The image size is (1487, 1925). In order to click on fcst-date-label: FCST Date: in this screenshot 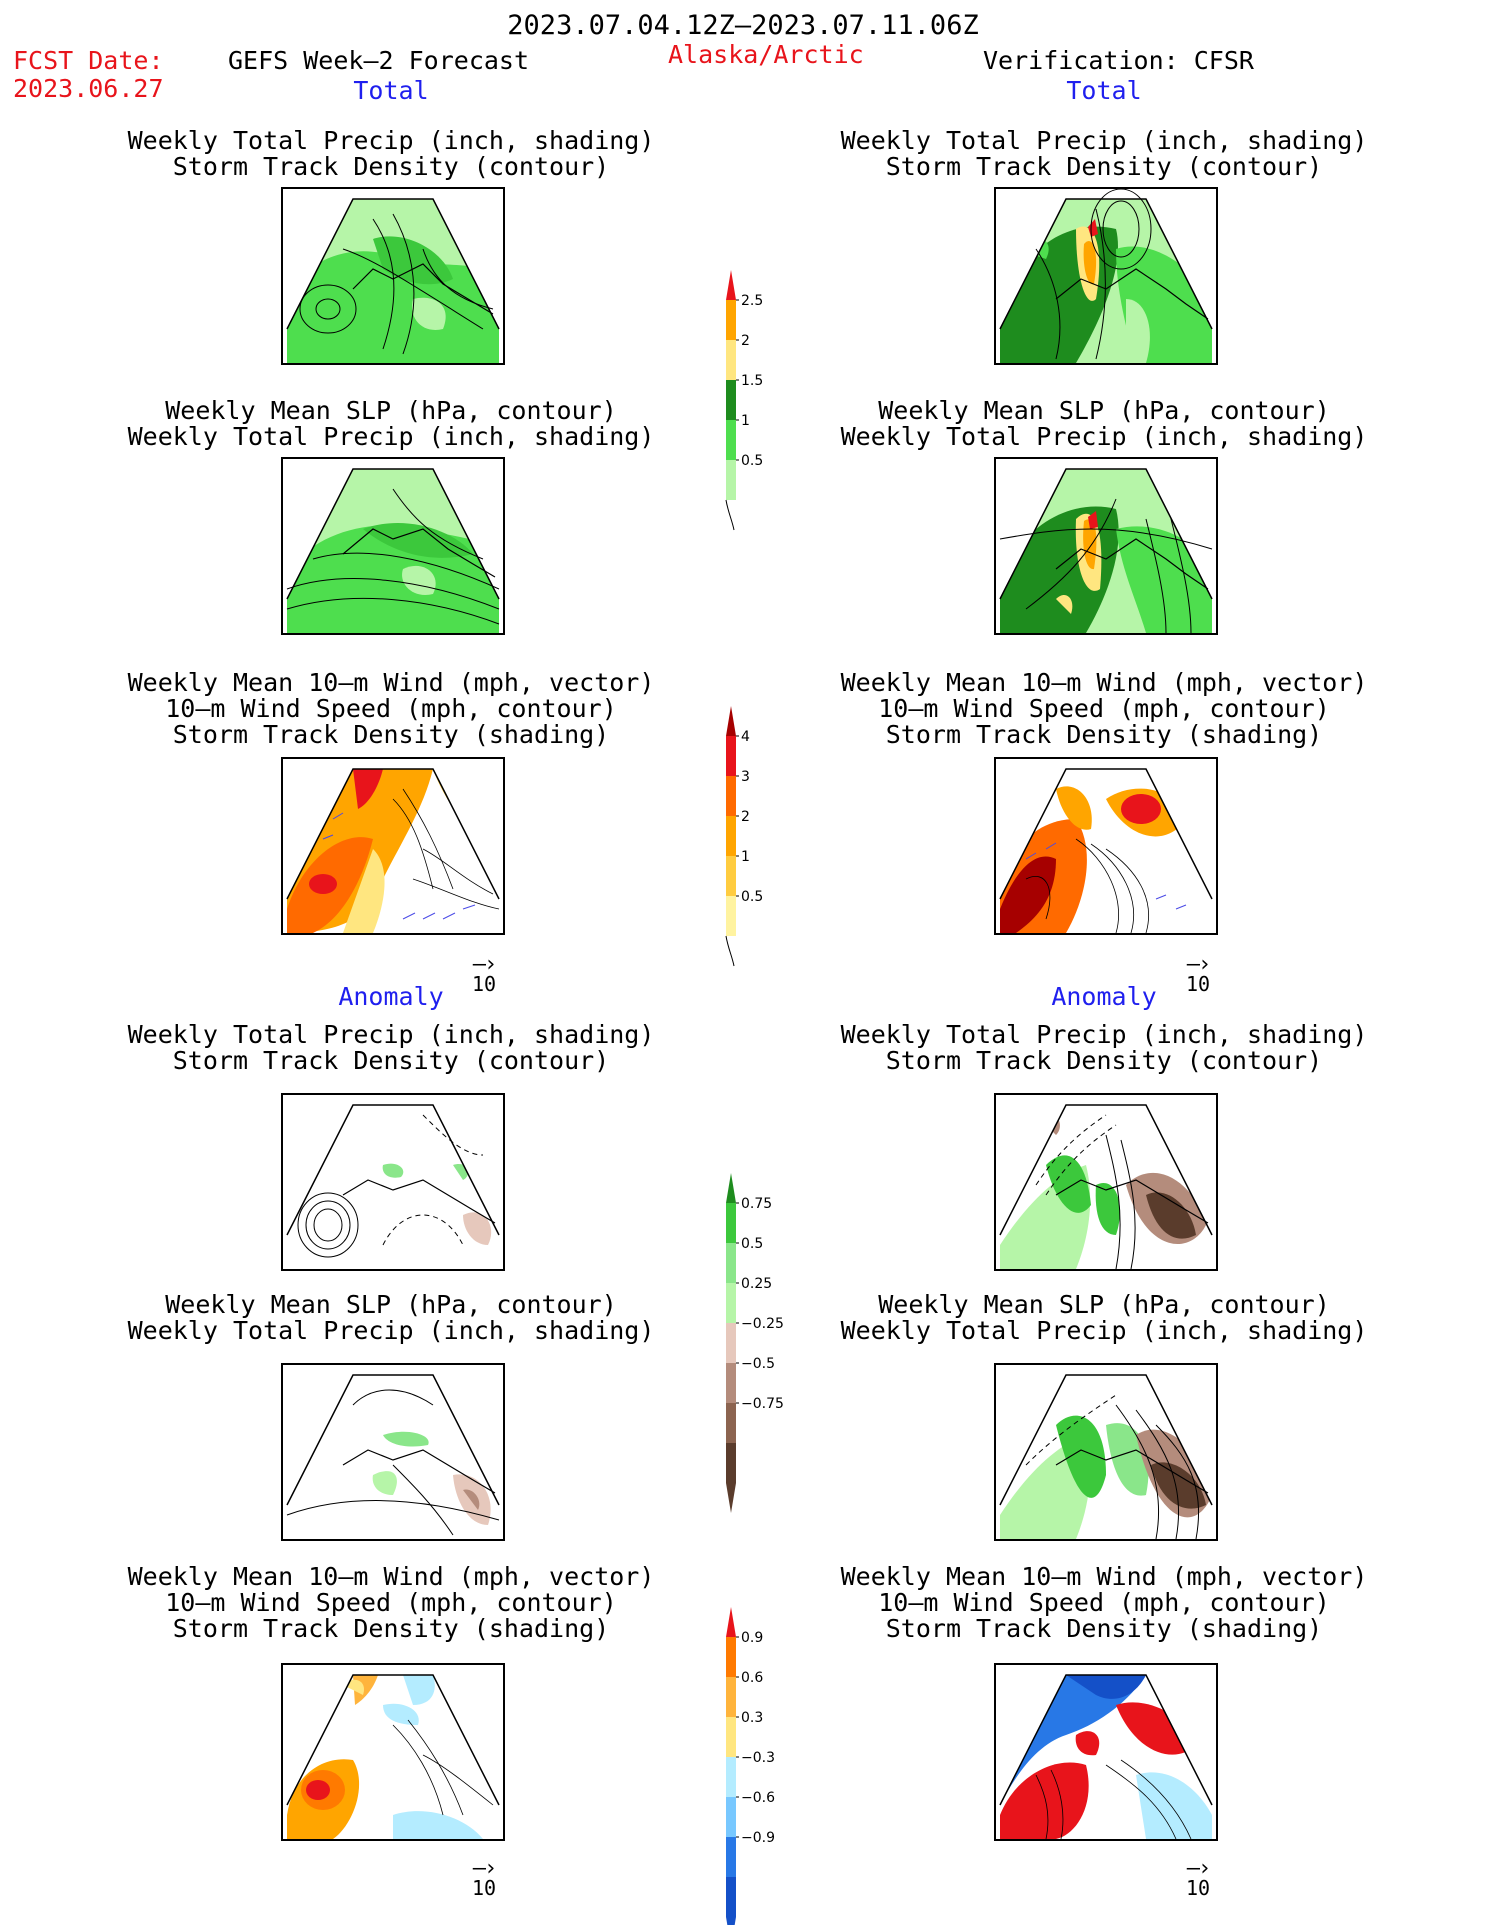, I will do `click(88, 60)`.